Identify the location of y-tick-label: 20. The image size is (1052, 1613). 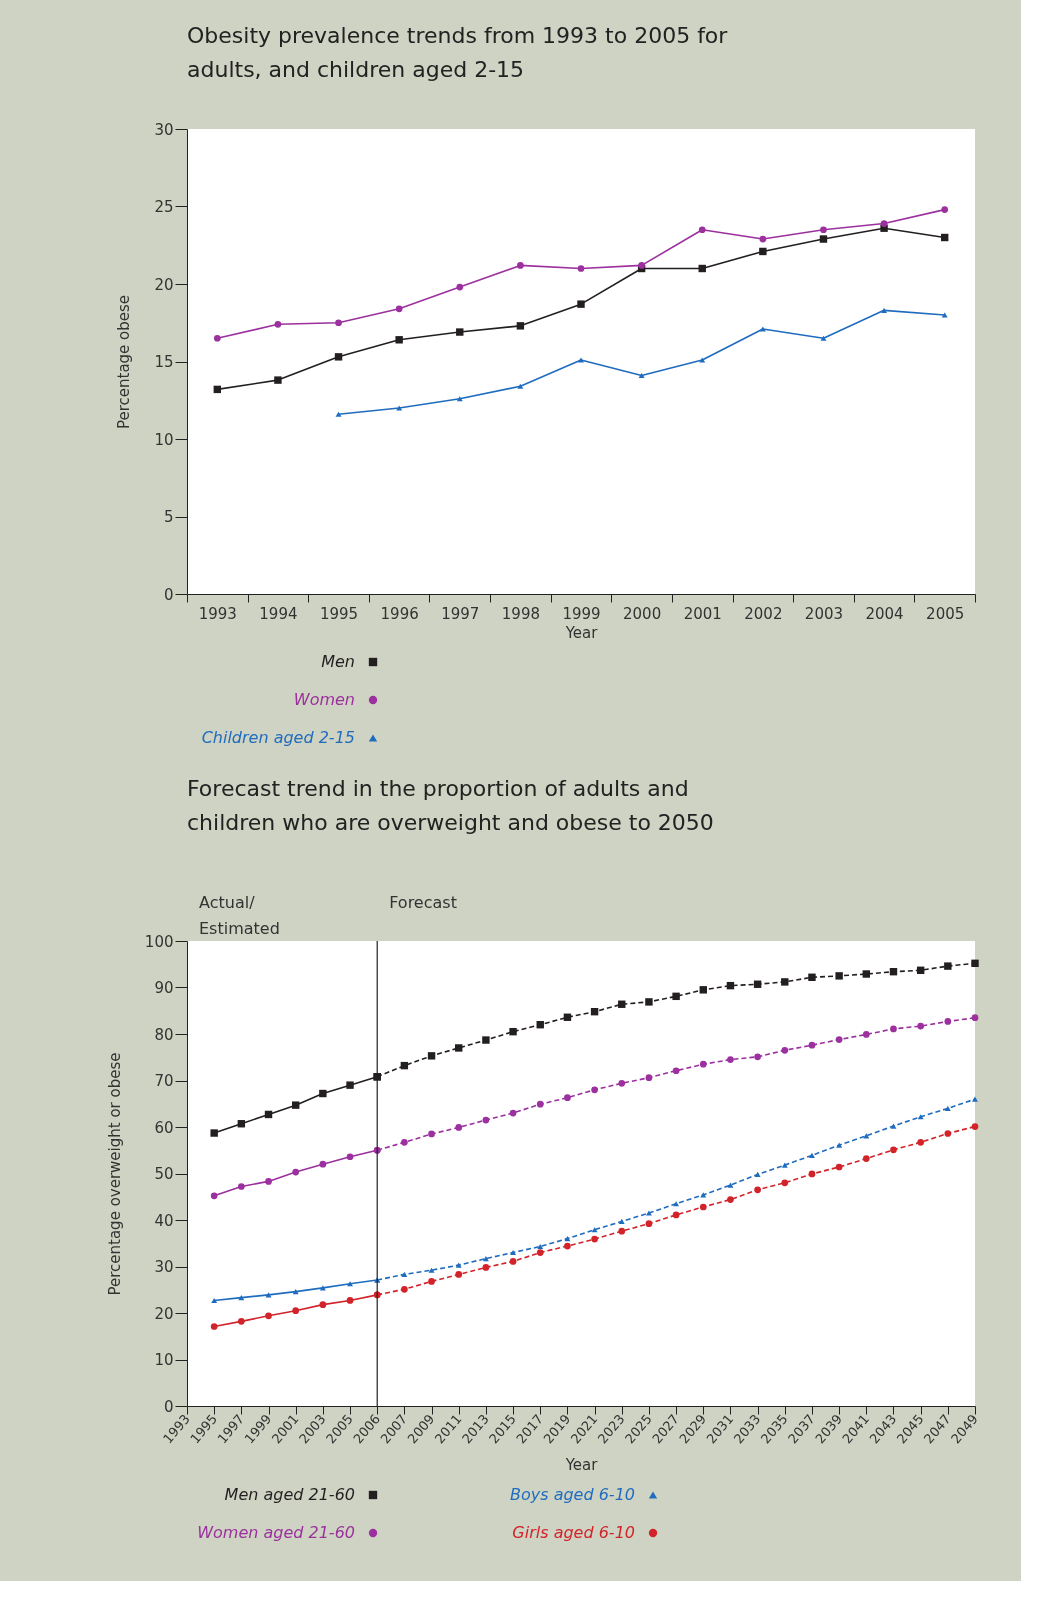
(164, 284).